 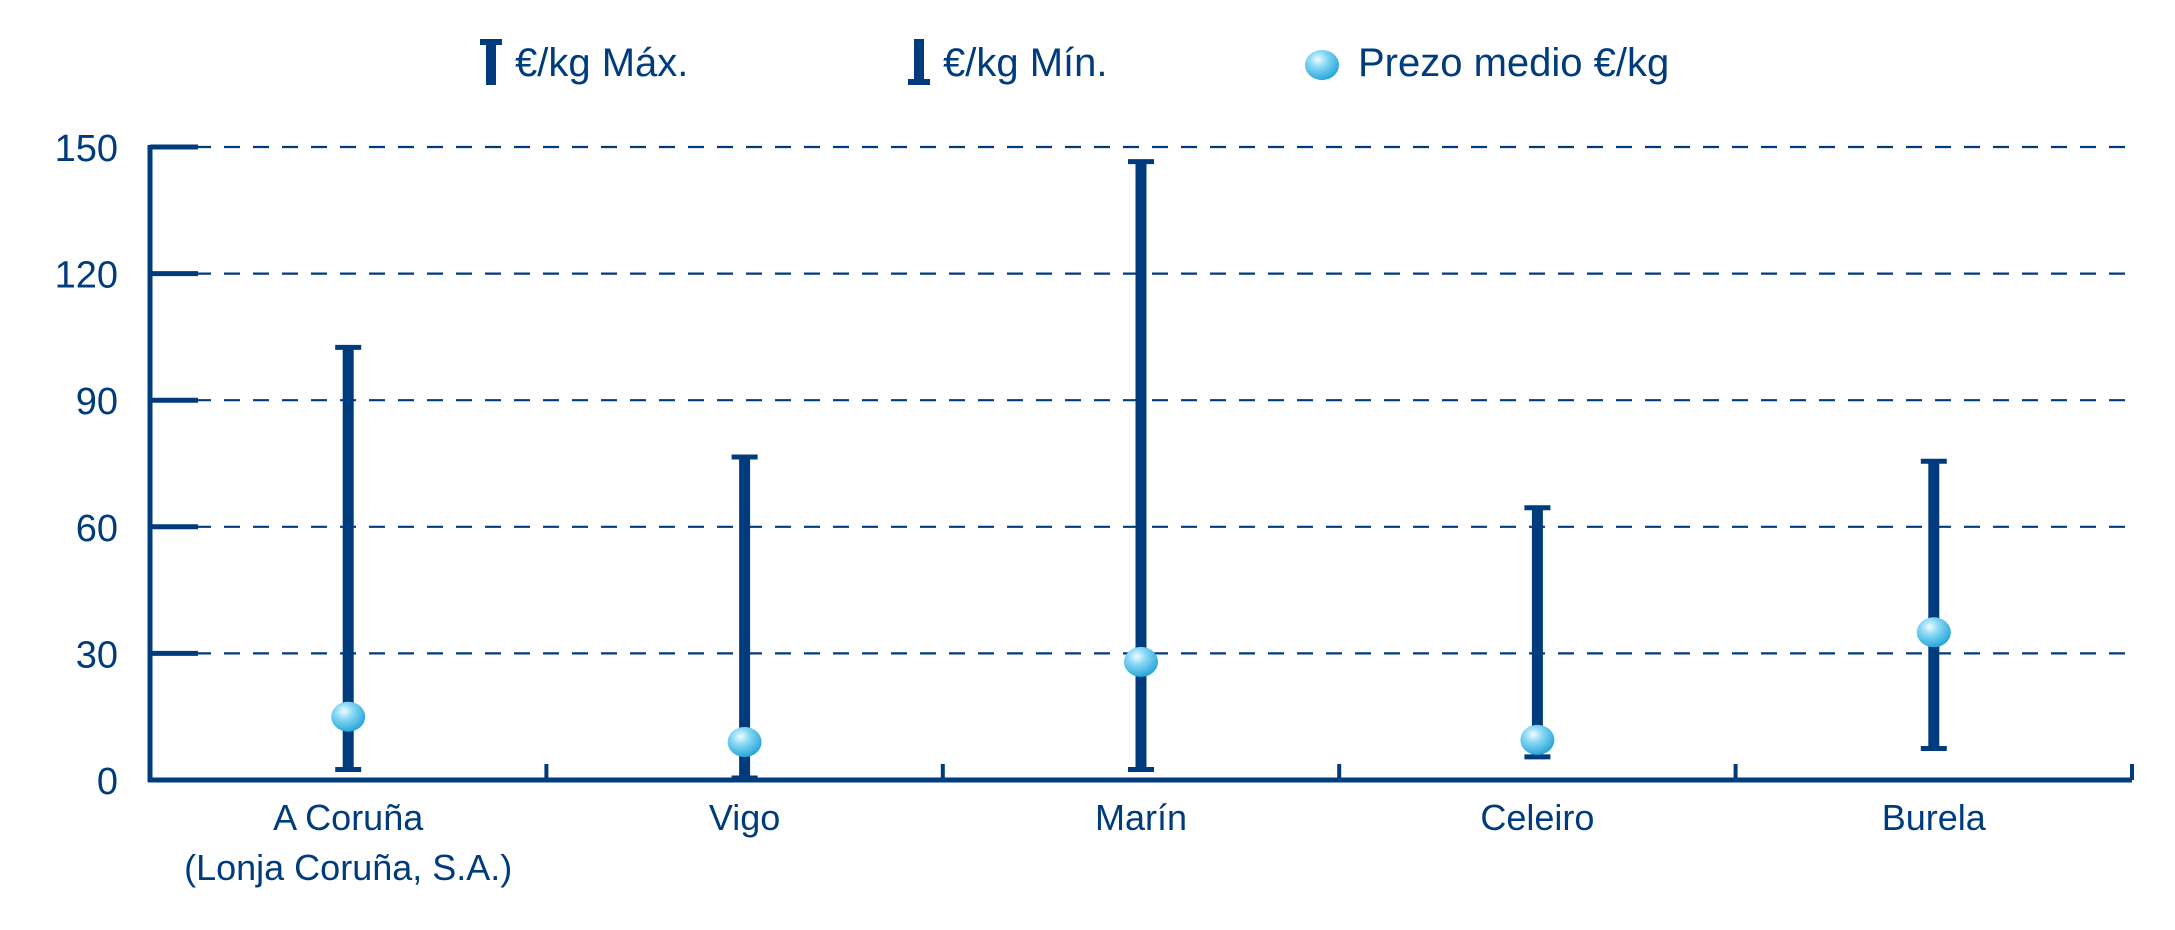 I want to click on legend: €/kg Máx. €/kg Mín. Prezo medio €/kg, so click(x=1074, y=62).